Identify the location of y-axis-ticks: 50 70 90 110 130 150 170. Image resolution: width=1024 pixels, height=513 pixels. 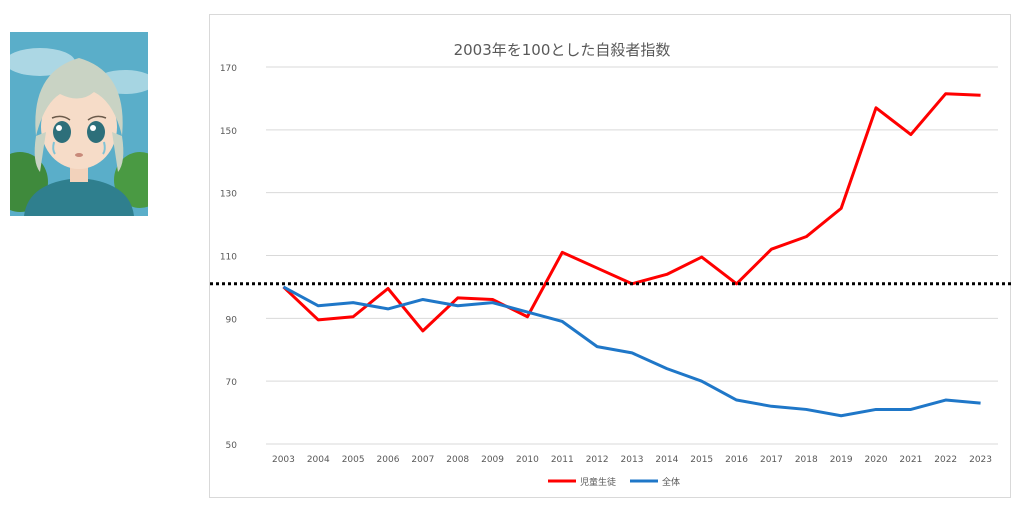
(228, 257).